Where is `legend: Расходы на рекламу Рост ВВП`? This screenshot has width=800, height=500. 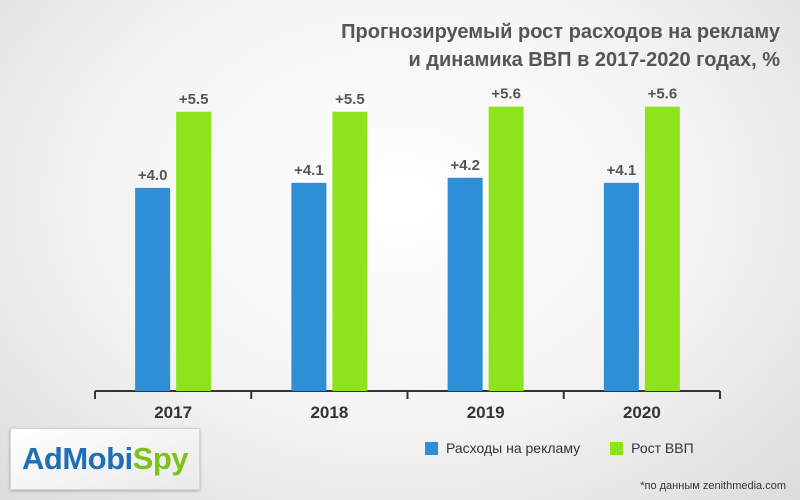 legend: Расходы на рекламу Рост ВВП is located at coordinates (574, 448).